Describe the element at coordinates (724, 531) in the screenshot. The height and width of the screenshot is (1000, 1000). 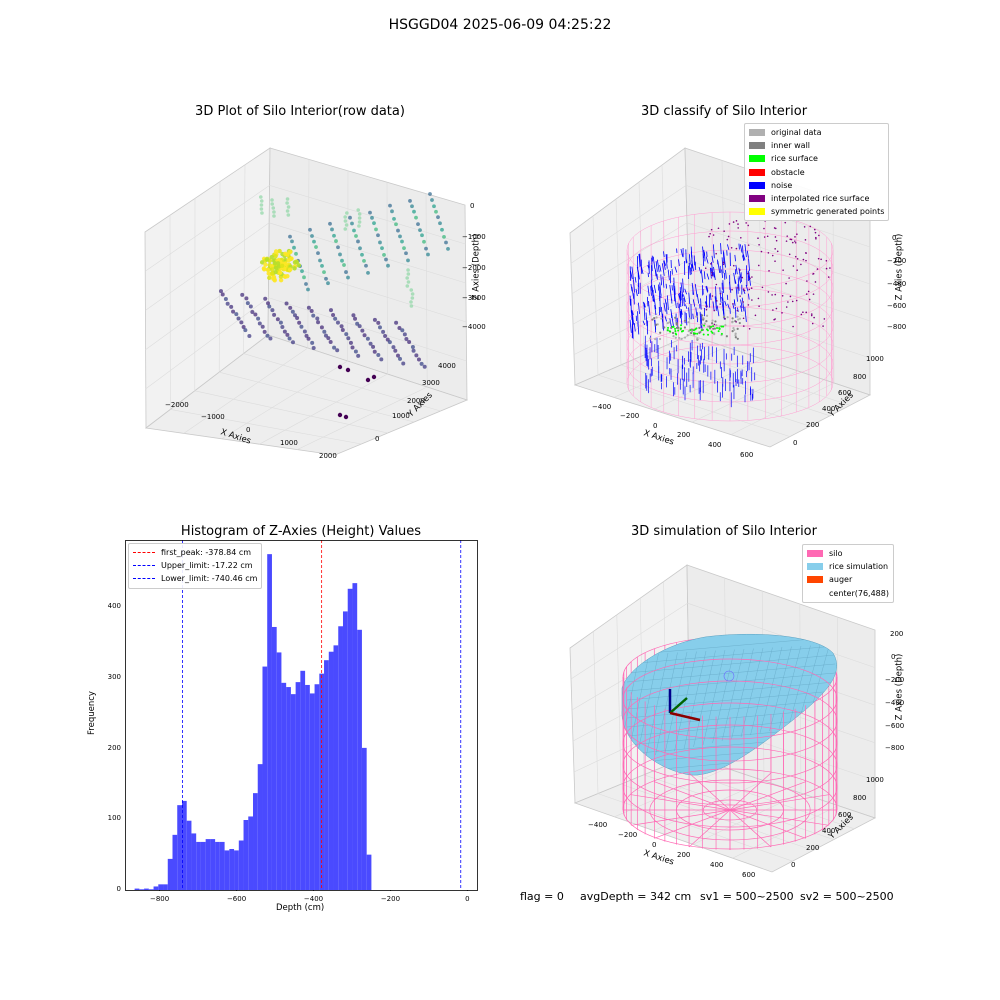
I see `panel4-title: 3D simulation of Silo Interior` at that location.